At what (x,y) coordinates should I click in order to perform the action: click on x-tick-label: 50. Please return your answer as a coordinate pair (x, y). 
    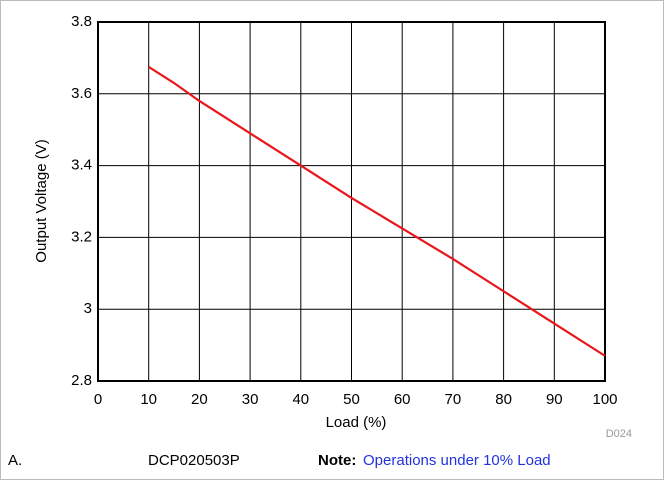
    Looking at the image, I should click on (351, 399).